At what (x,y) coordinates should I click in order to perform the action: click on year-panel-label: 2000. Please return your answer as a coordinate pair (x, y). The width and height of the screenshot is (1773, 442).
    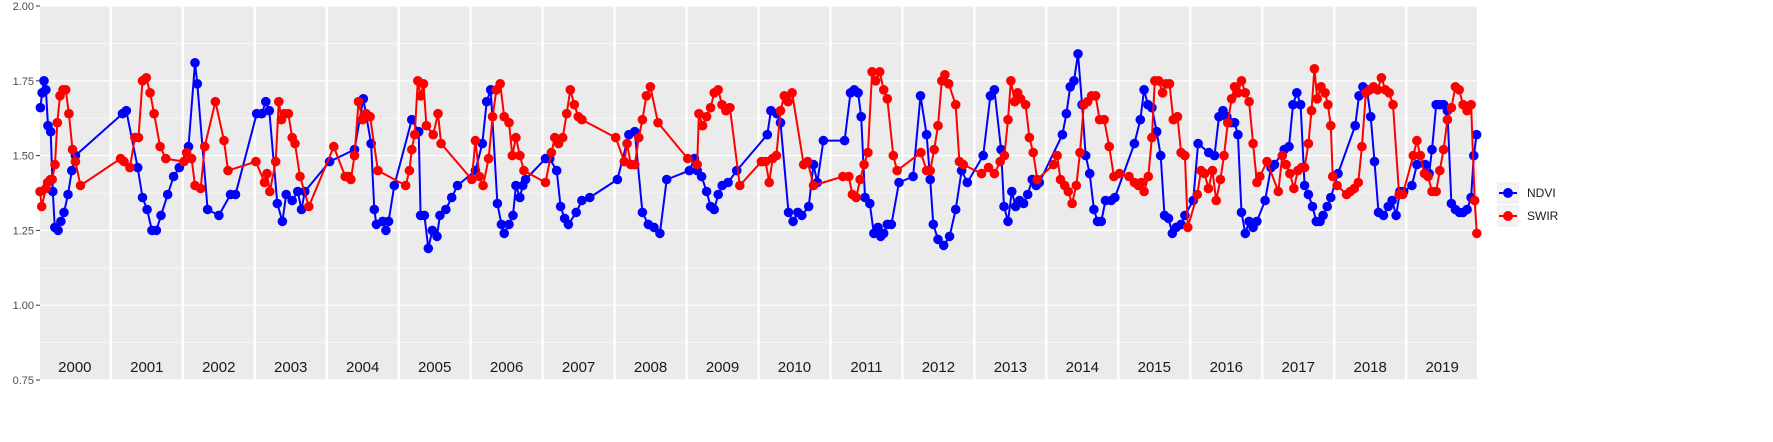
    Looking at the image, I should click on (74, 367).